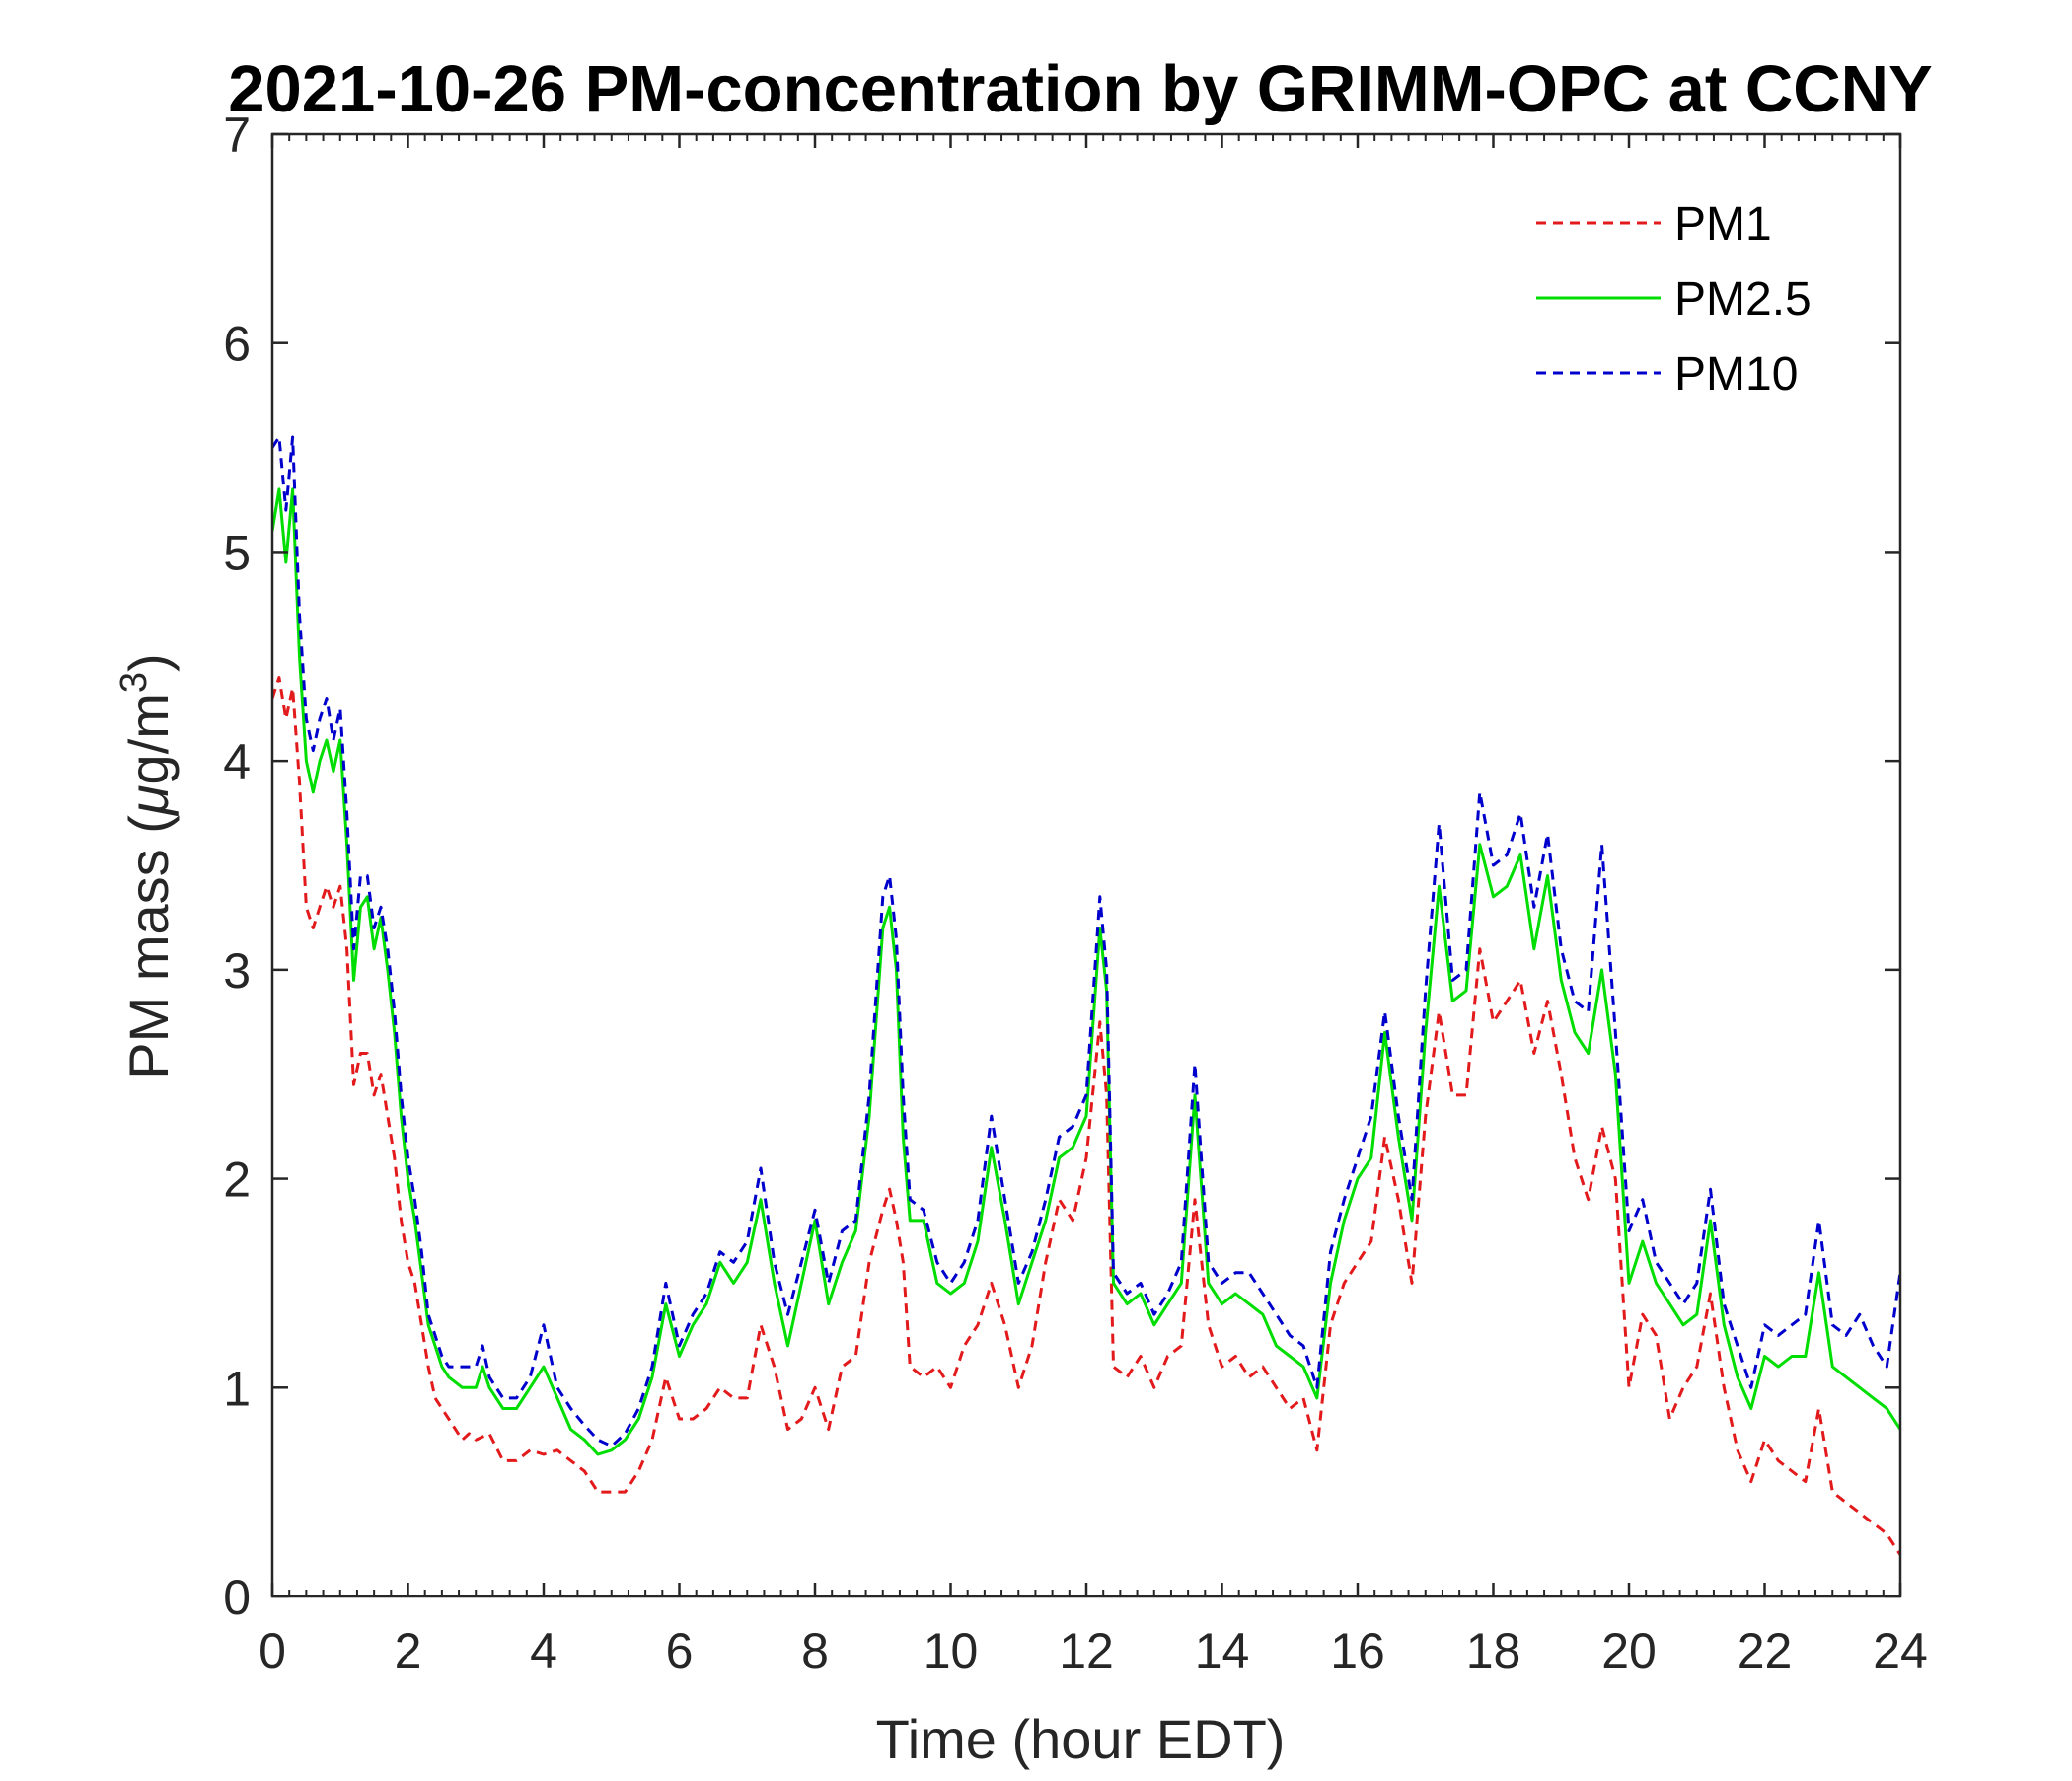 This screenshot has width=2072, height=1781. I want to click on legend-label-pm1: PM1, so click(1723, 225).